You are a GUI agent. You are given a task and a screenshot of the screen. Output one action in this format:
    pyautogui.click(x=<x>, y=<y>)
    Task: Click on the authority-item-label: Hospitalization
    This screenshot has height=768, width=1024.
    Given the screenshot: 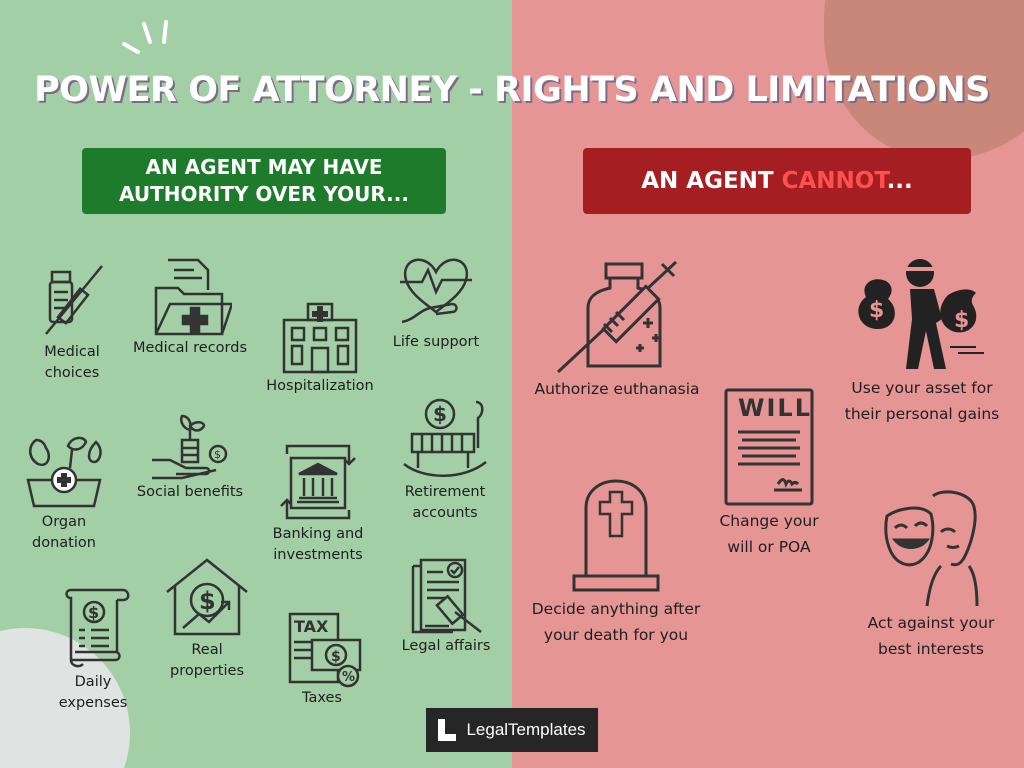 What is the action you would take?
    pyautogui.click(x=320, y=386)
    